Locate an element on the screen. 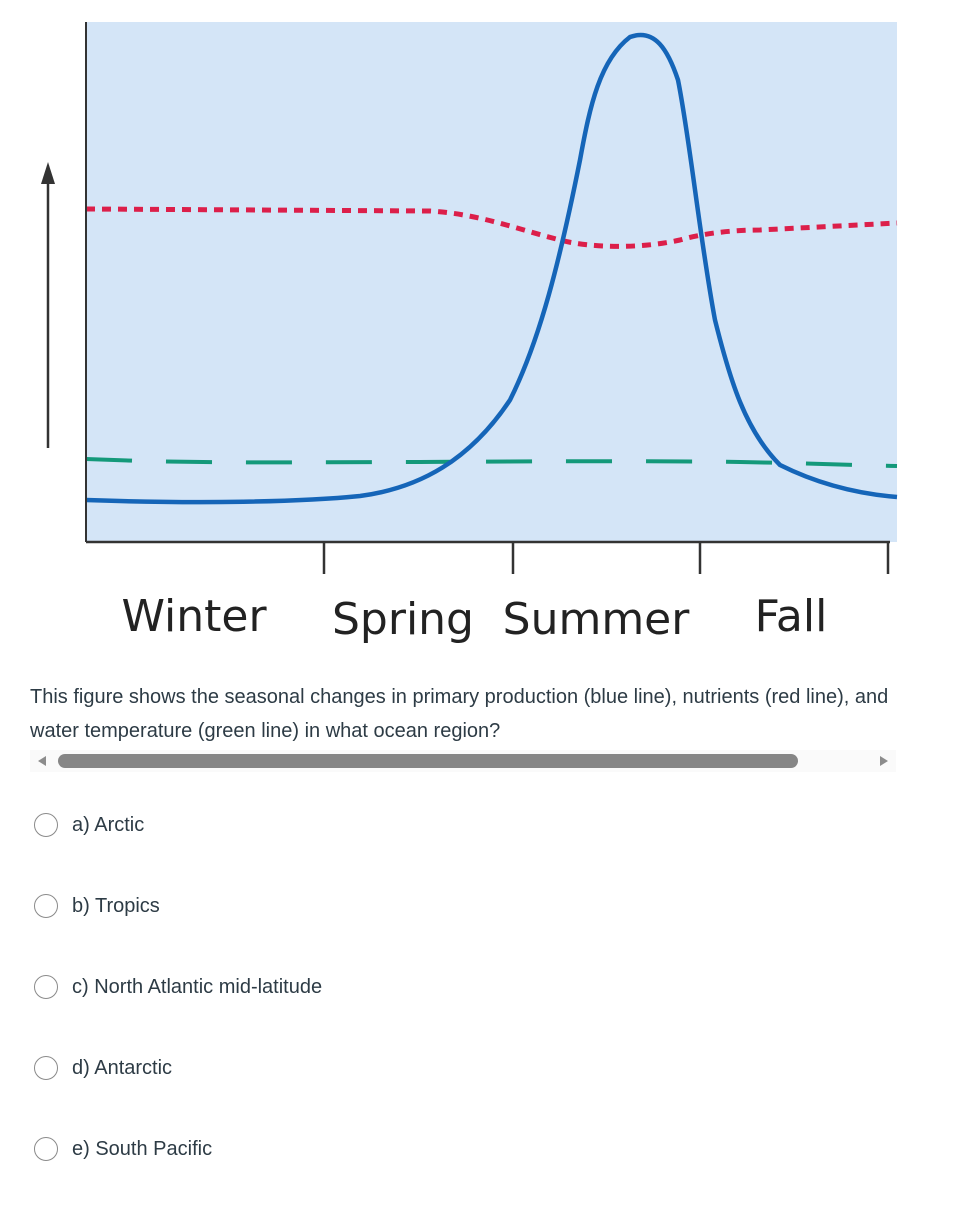 Image resolution: width=960 pixels, height=1211 pixels. option-c: c) North Atlantic mid-latitude is located at coordinates (464, 987).